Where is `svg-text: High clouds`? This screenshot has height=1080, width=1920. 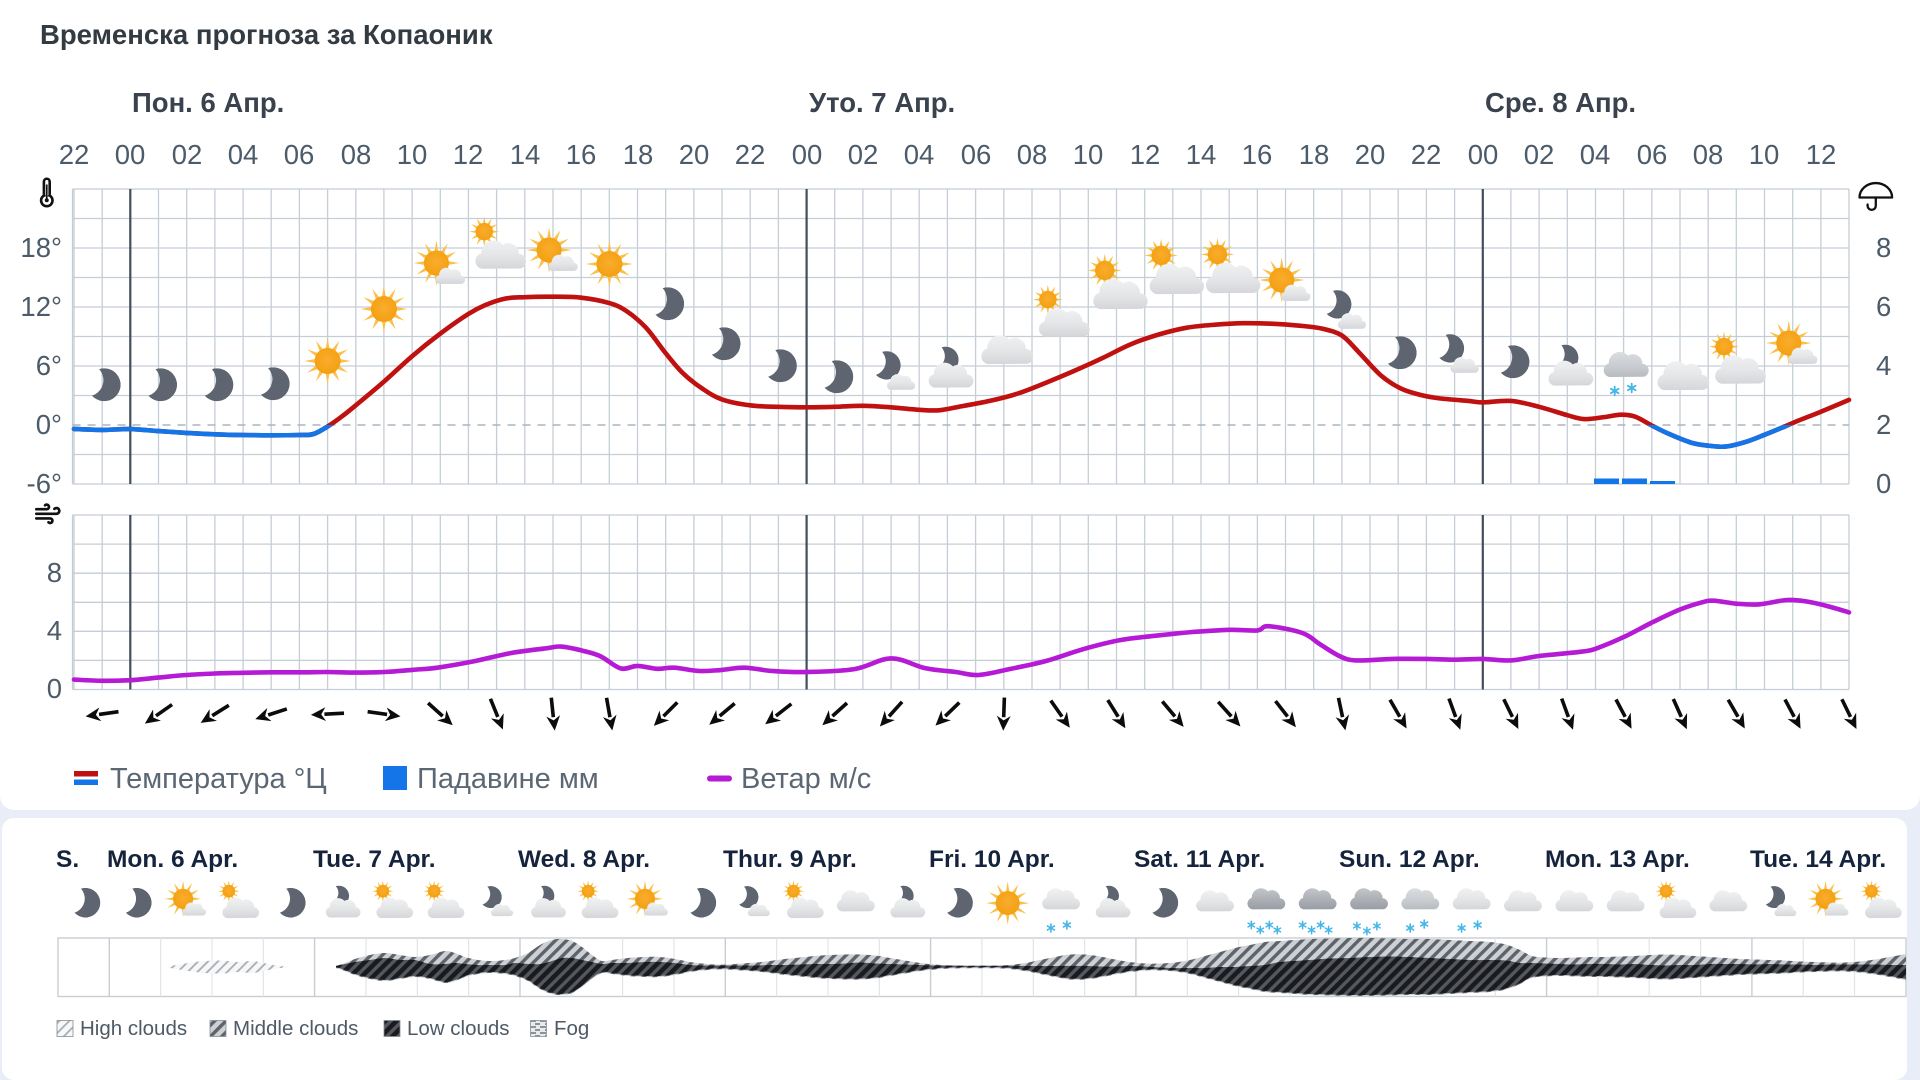
svg-text: High clouds is located at coordinates (133, 1028).